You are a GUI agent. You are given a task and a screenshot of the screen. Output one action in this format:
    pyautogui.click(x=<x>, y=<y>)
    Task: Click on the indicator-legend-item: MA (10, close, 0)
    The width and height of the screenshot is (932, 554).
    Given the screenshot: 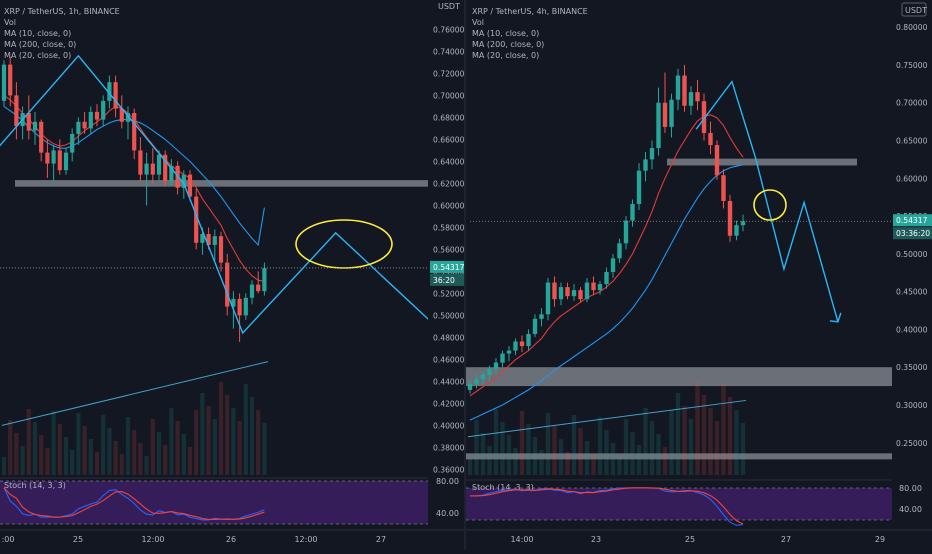 What is the action you would take?
    pyautogui.click(x=37, y=33)
    